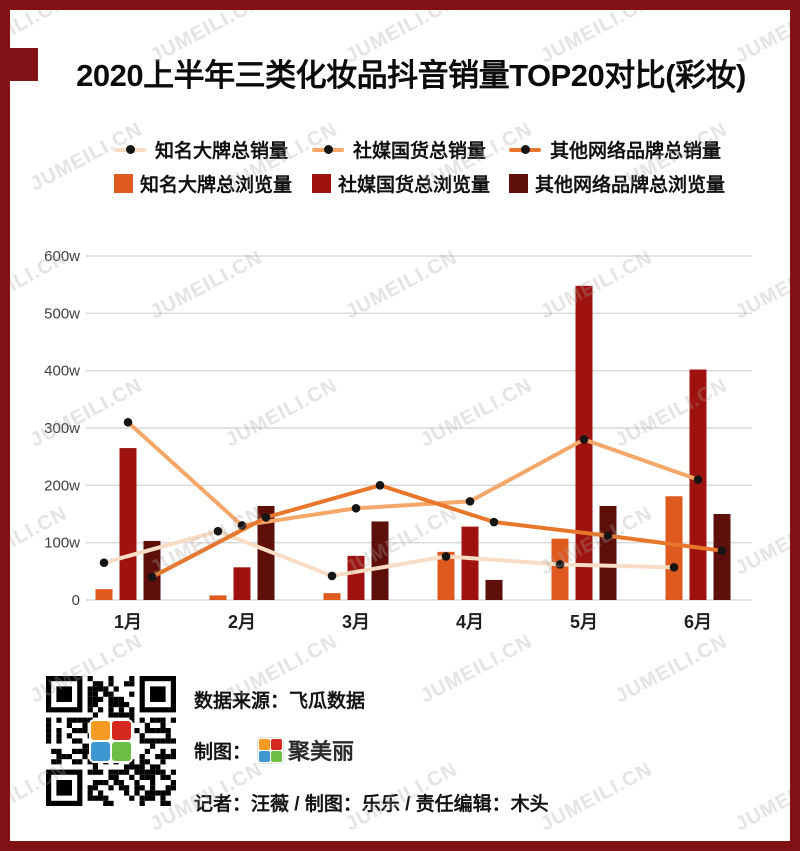 This screenshot has width=800, height=851. Describe the element at coordinates (62, 313) in the screenshot. I see `y-tick-label: 500w` at that location.